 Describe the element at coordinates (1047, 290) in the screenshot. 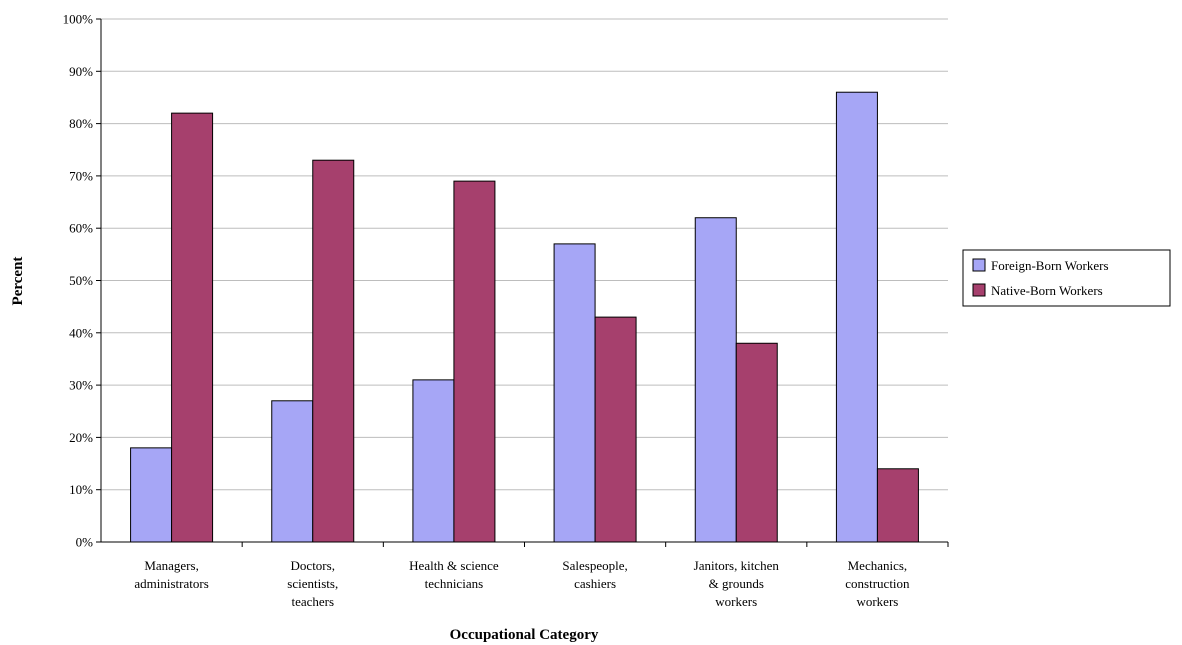

I see `legend-label-native-born: Native-Born Workers` at that location.